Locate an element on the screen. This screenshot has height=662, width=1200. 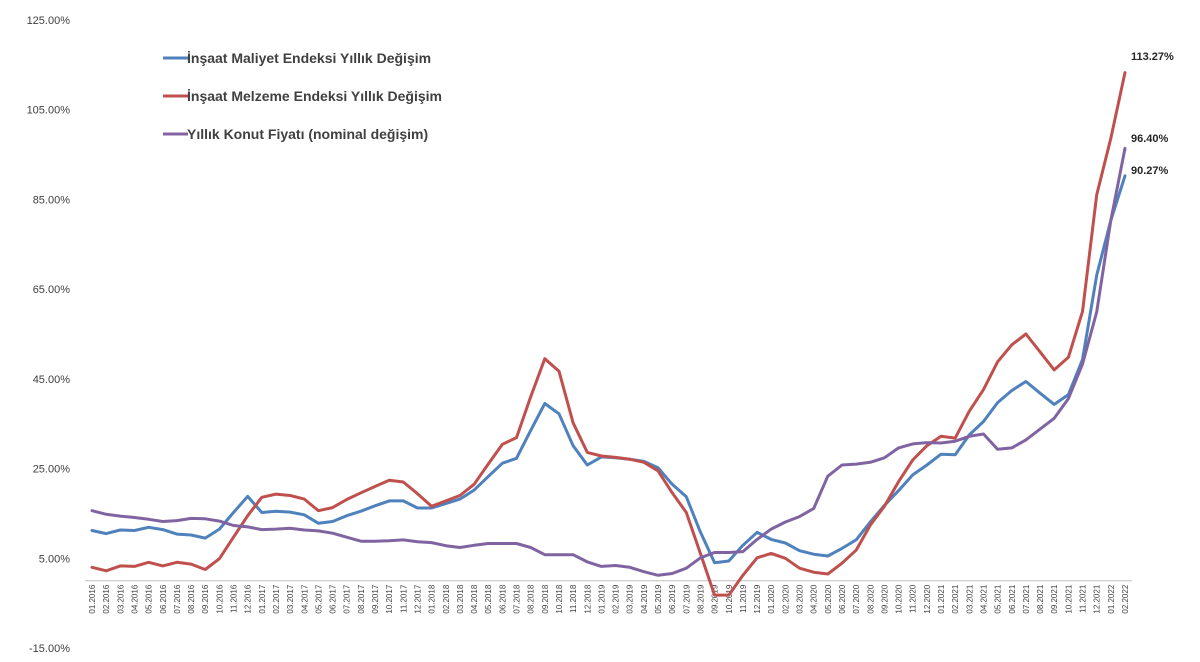
x-tick-label: 04.2018 is located at coordinates (474, 598).